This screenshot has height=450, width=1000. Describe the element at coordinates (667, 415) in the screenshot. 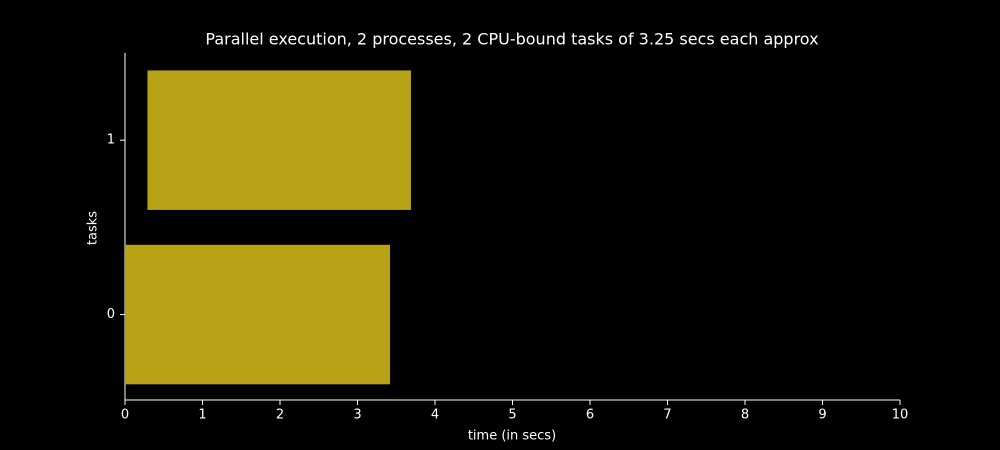

I see `x-tick-label: 7` at that location.